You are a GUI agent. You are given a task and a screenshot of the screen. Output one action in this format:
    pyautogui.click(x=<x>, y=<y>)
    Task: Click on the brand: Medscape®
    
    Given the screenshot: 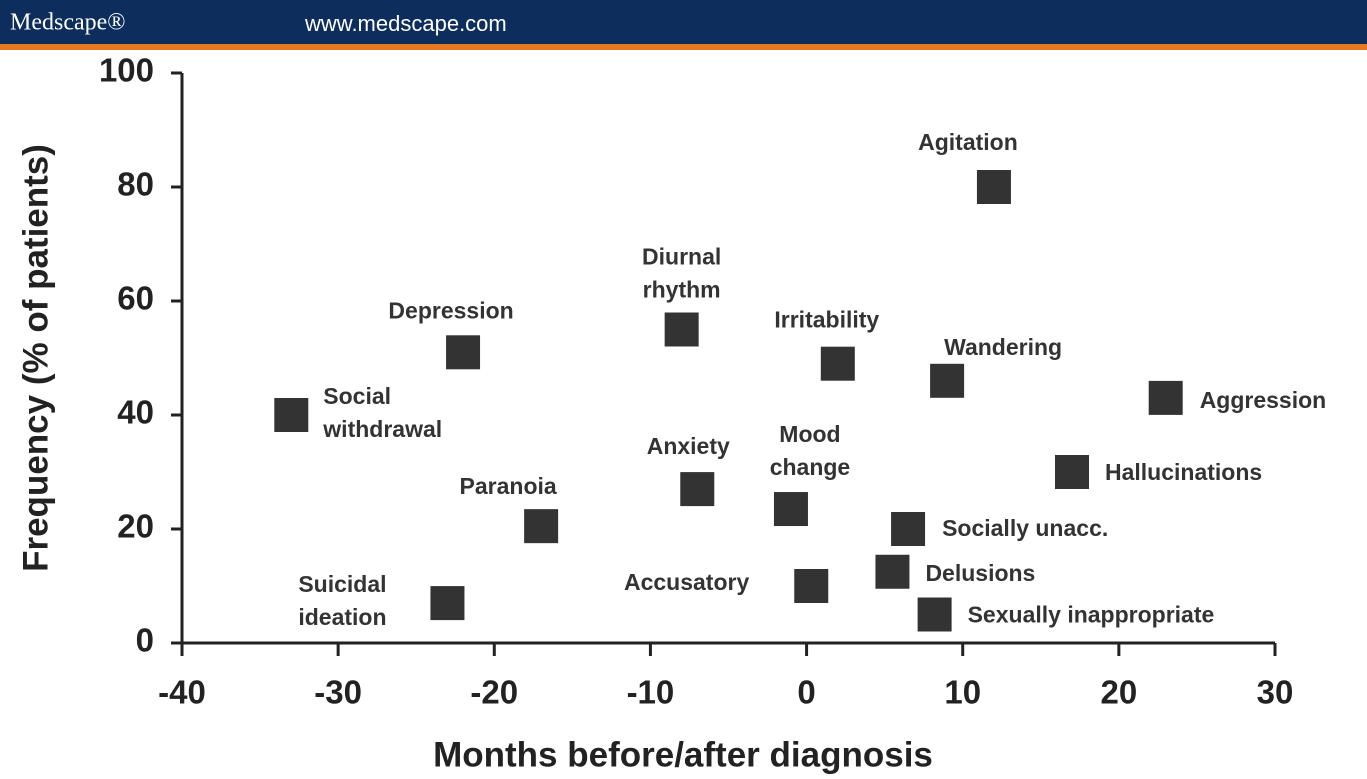 What is the action you would take?
    pyautogui.click(x=68, y=23)
    